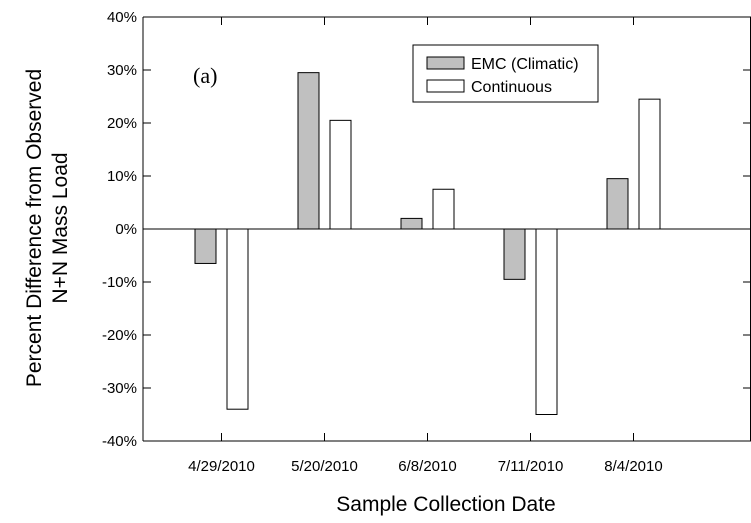 The width and height of the screenshot is (751, 523). Describe the element at coordinates (324, 466) in the screenshot. I see `x-tick-label: 5/20/2010` at that location.